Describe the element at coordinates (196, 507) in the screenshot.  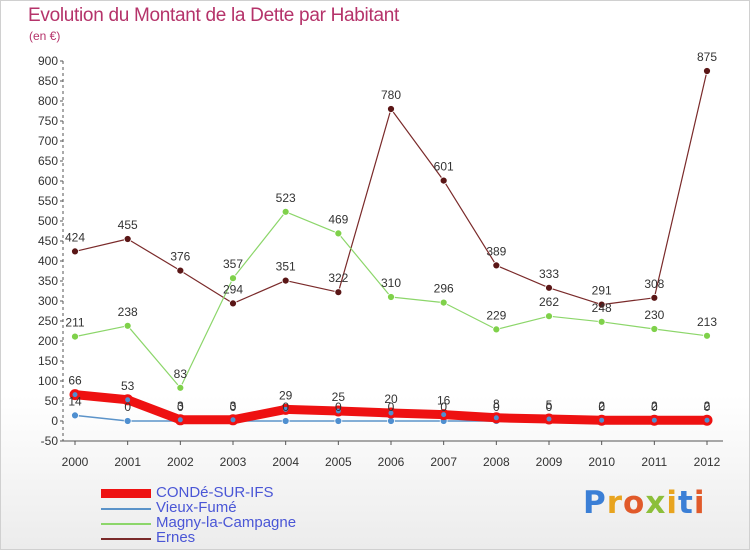
I see `legend-label: Vieux-Fumé` at that location.